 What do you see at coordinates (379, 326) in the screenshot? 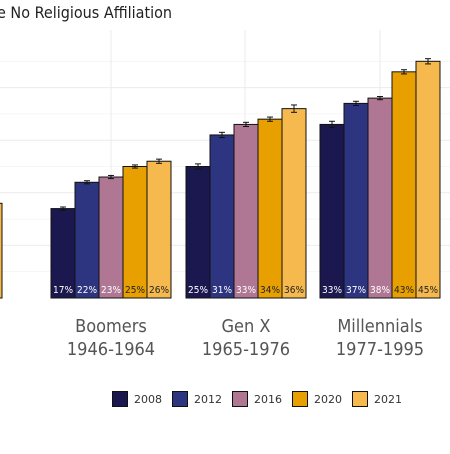
I see `x-tick-label-line1: Millennials` at bounding box center [379, 326].